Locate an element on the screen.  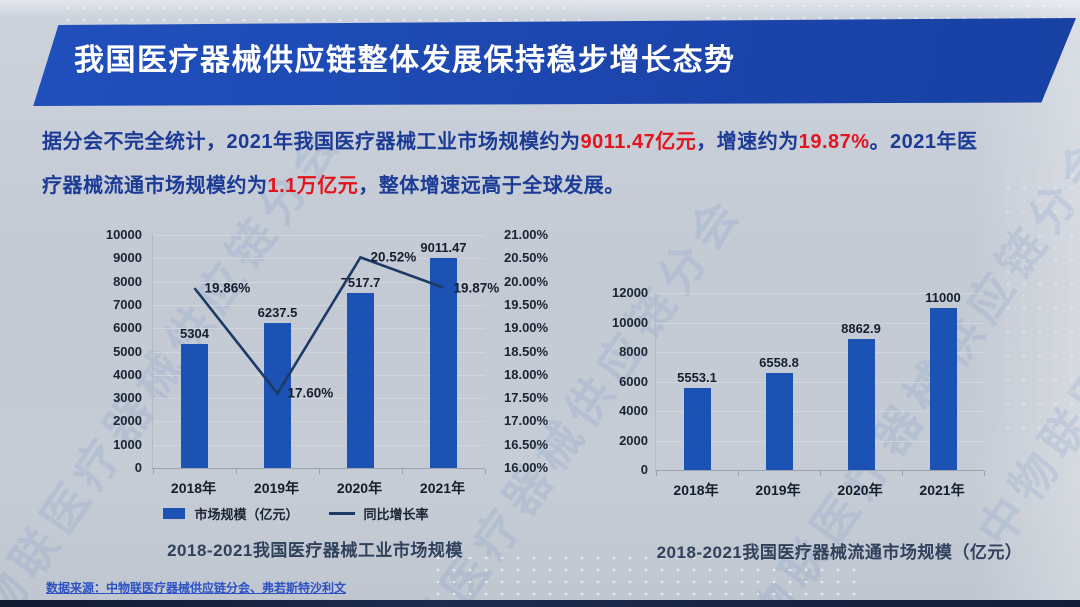
y-axis-label: 19.50% is located at coordinates (526, 304).